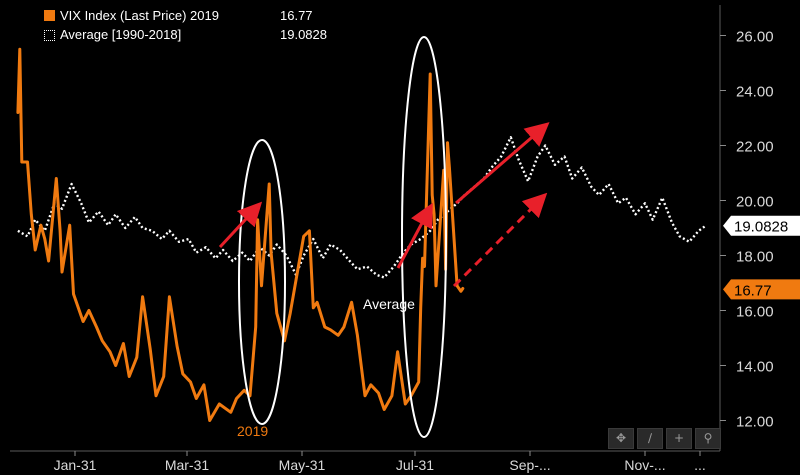 The image size is (800, 475). Describe the element at coordinates (262, 282) in the screenshot. I see `may-spike-ellipse` at that location.